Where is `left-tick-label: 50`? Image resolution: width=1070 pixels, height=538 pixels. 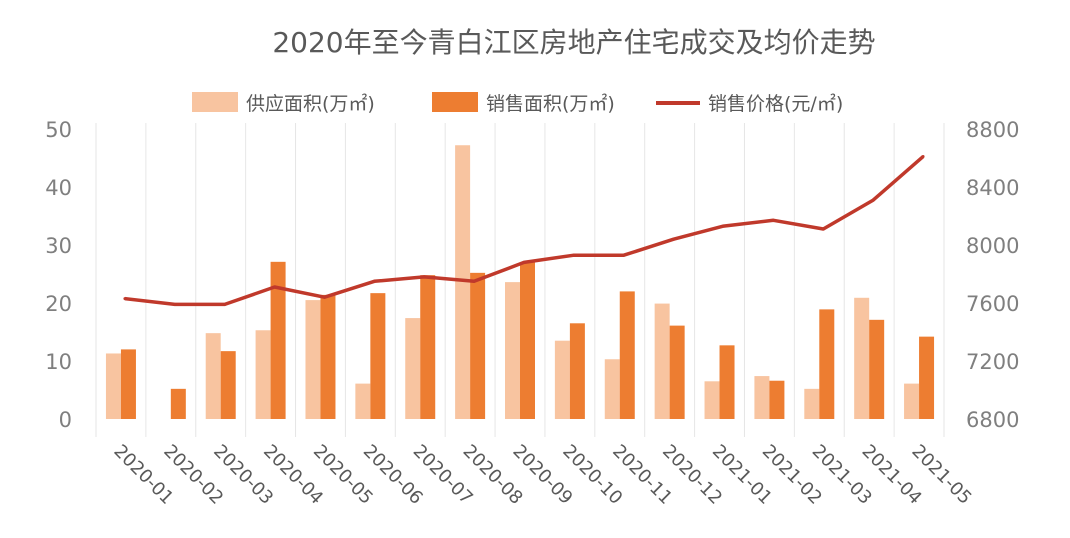
left-tick-label: 50 is located at coordinates (58, 130).